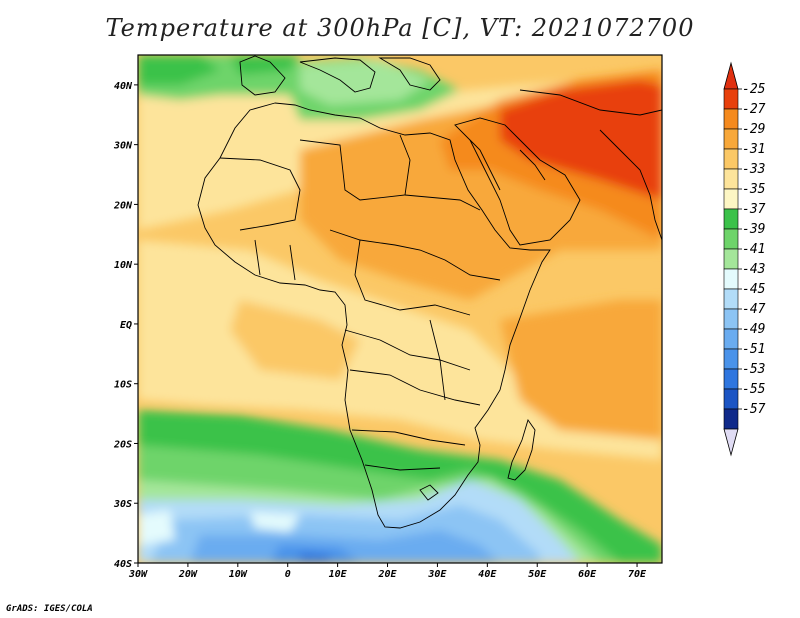  What do you see at coordinates (754, 189) in the screenshot?
I see `colorbar-label: -35` at bounding box center [754, 189].